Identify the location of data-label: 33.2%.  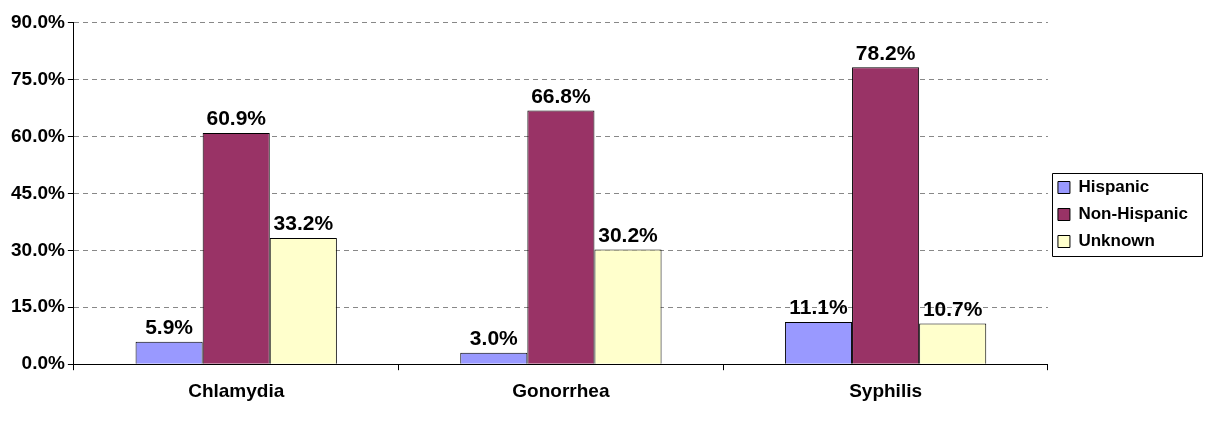
(303, 223).